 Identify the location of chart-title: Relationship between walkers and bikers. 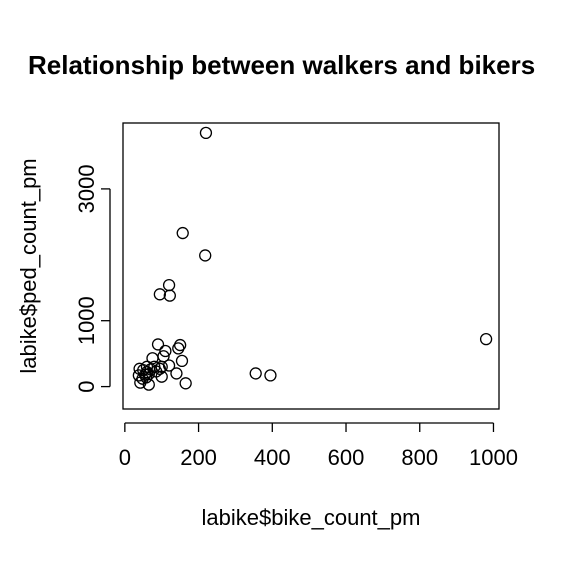
(281, 65).